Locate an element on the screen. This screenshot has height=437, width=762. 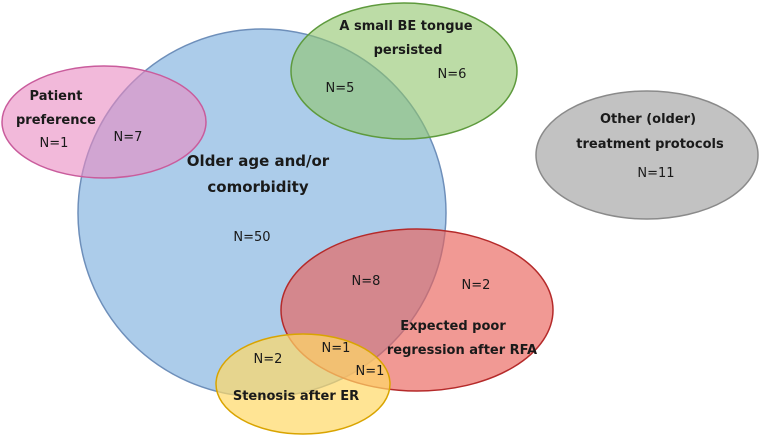
label-other-line1: Other (older) is located at coordinates (648, 119).